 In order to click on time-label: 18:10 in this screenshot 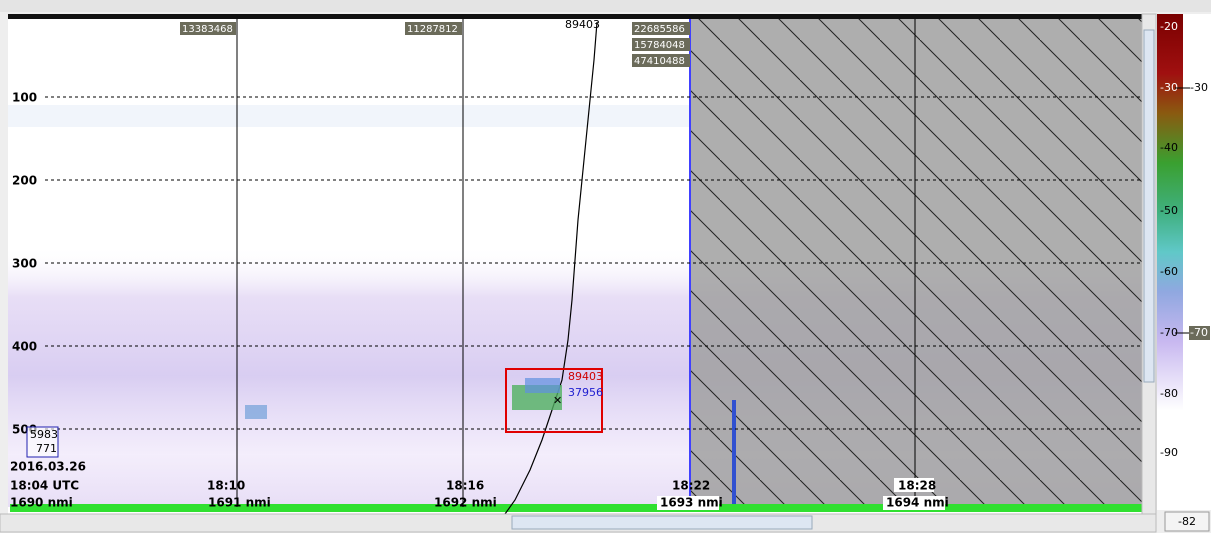, I will do `click(226, 486)`.